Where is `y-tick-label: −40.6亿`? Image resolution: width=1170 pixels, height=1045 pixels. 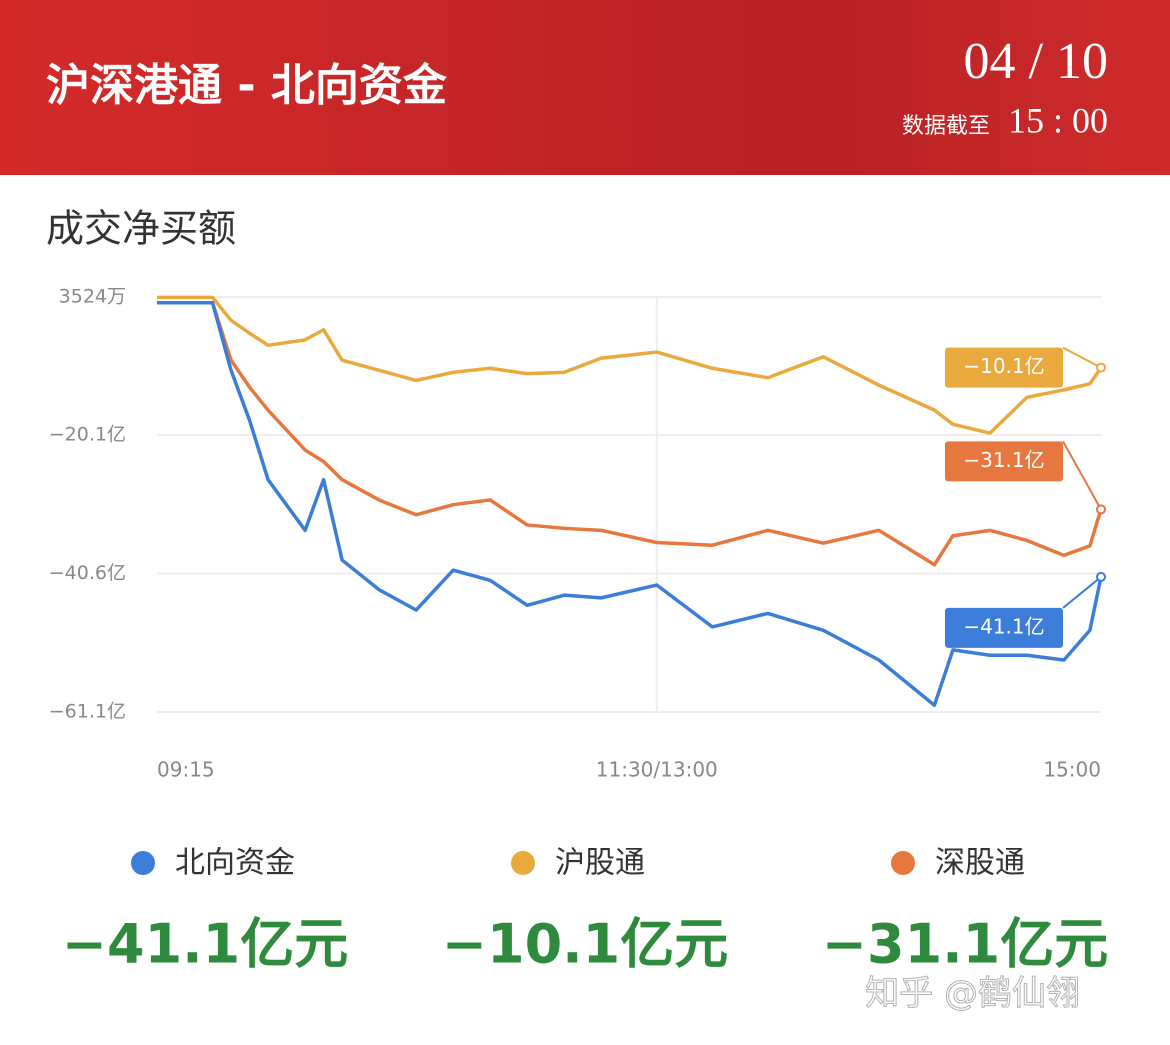
y-tick-label: −40.6亿 is located at coordinates (87, 573).